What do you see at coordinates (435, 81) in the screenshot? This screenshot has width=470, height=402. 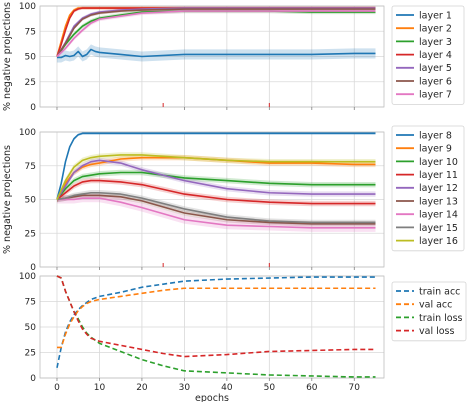 I see `legend-label: layer 6` at bounding box center [435, 81].